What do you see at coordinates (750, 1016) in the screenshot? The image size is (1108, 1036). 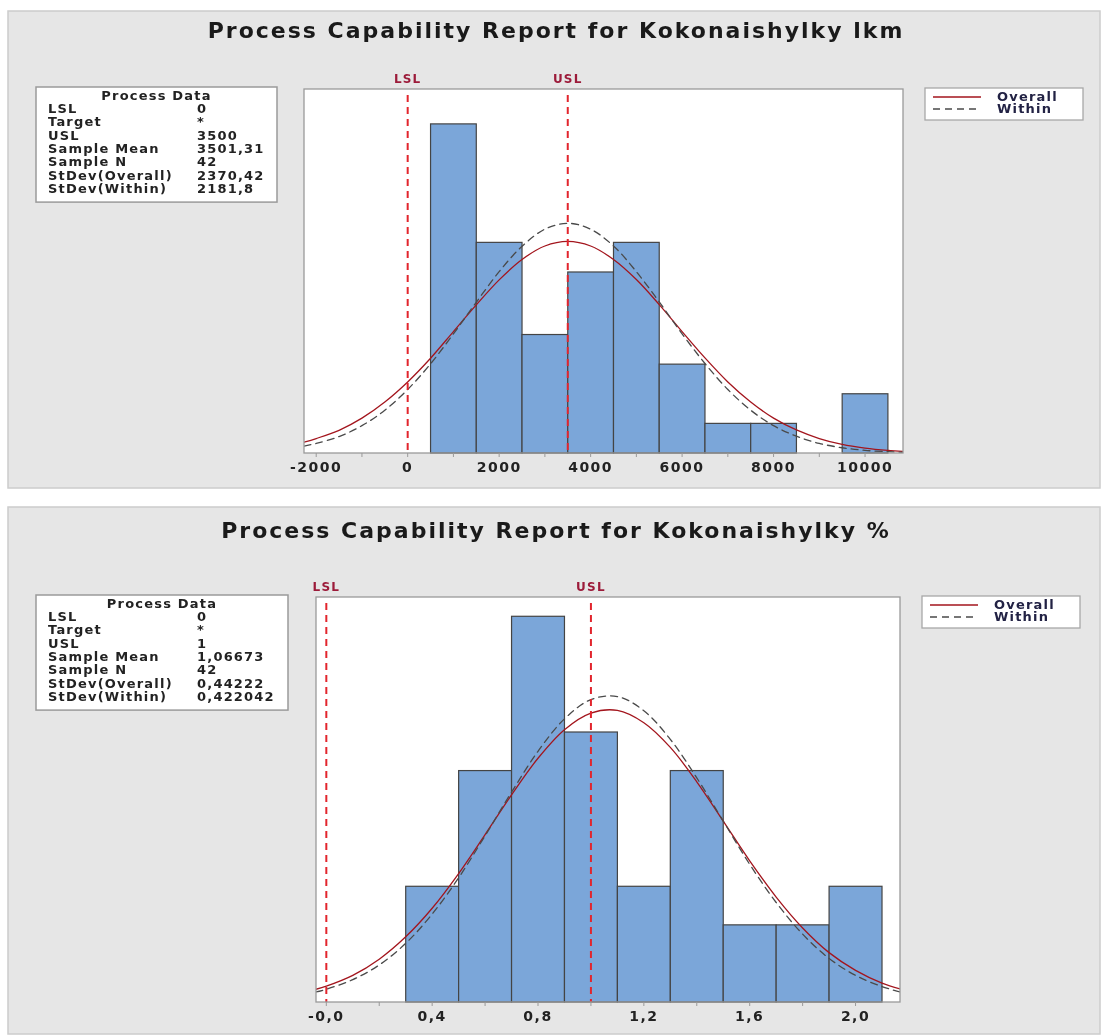 I see `x-tick-label: 1,6` at bounding box center [750, 1016].